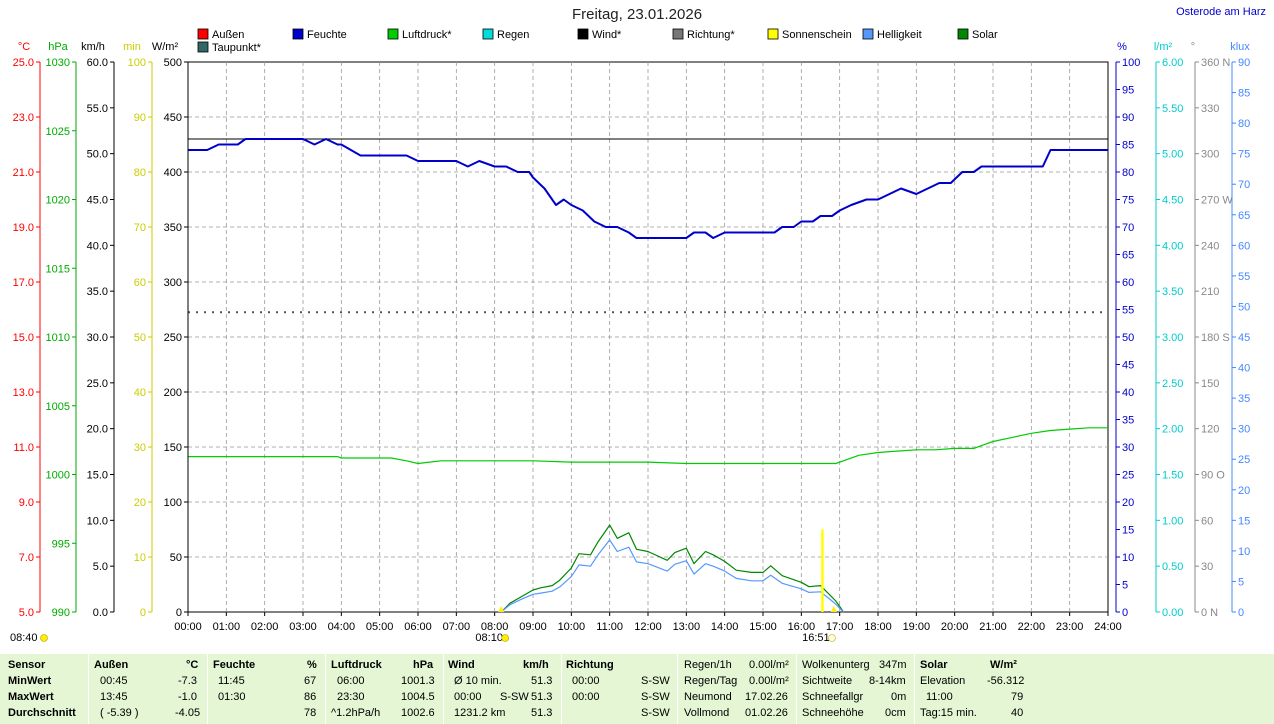 The image size is (1274, 724). What do you see at coordinates (1172, 63) in the screenshot?
I see `axis-tick-label-rain: 6.00` at bounding box center [1172, 63].